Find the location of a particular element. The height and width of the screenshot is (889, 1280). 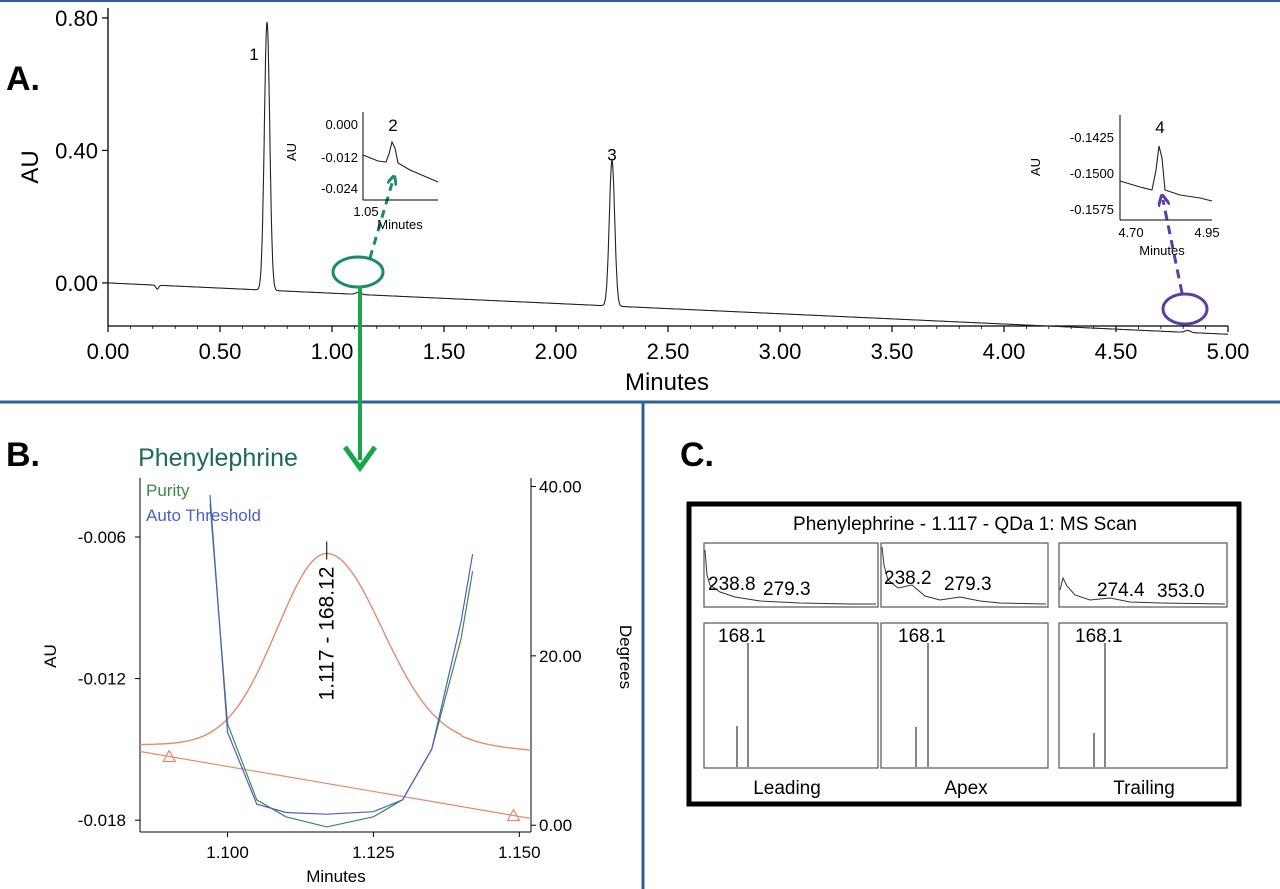

inset-4-x-title: Minutes is located at coordinates (1162, 250).